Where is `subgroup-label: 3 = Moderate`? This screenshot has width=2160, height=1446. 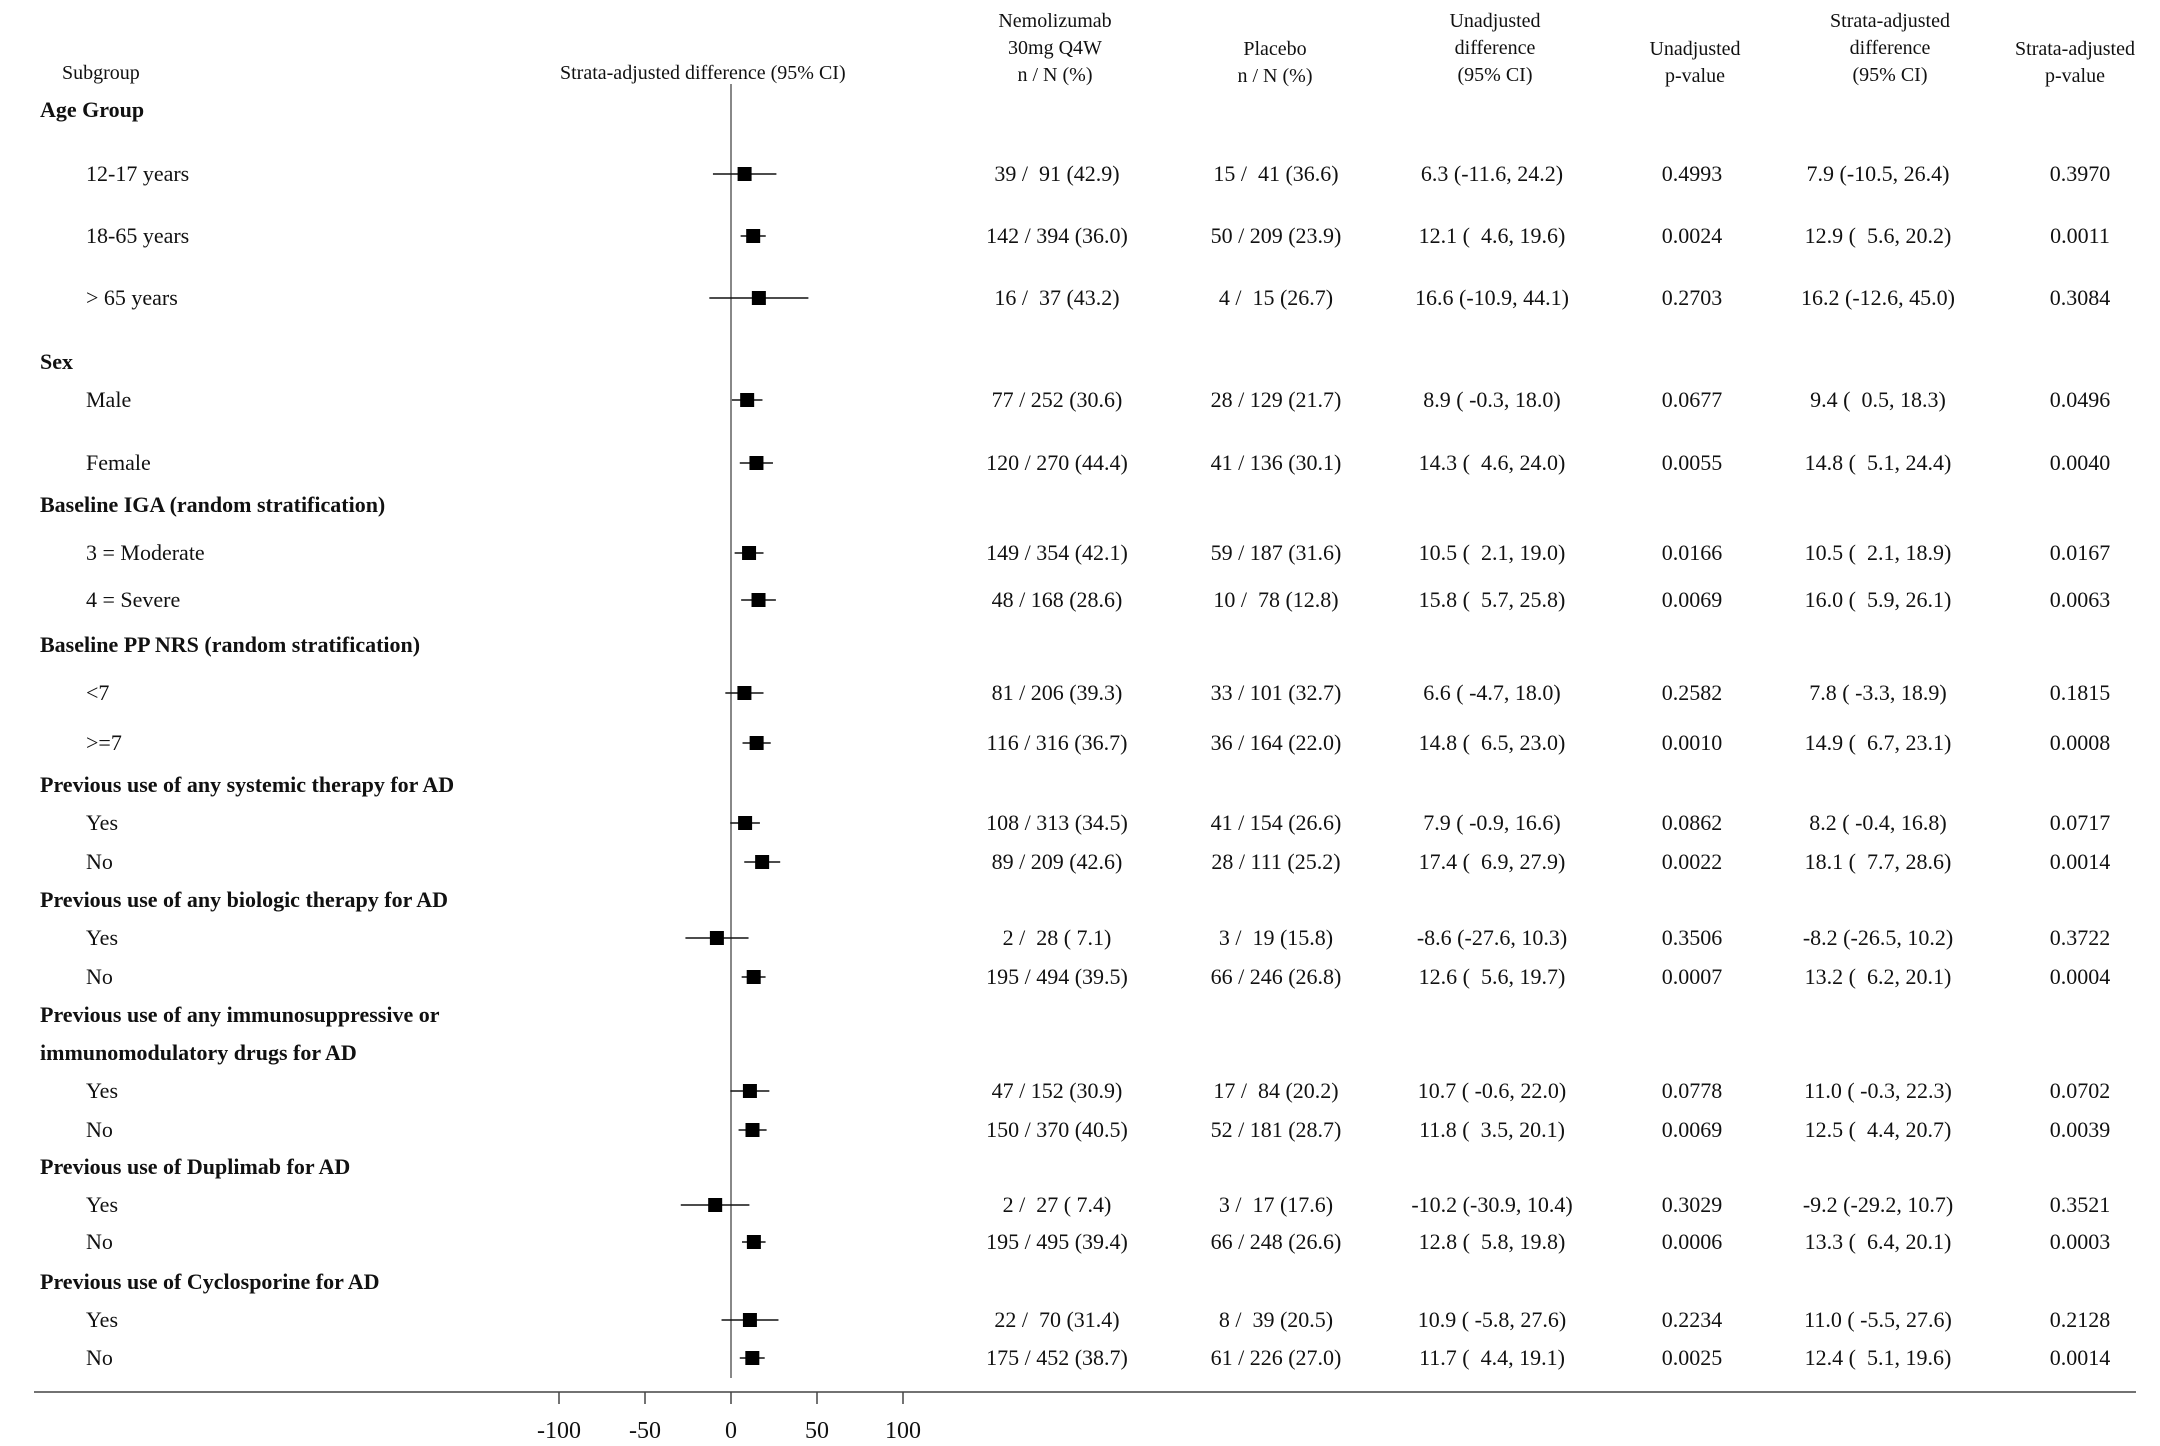 subgroup-label: 3 = Moderate is located at coordinates (145, 552).